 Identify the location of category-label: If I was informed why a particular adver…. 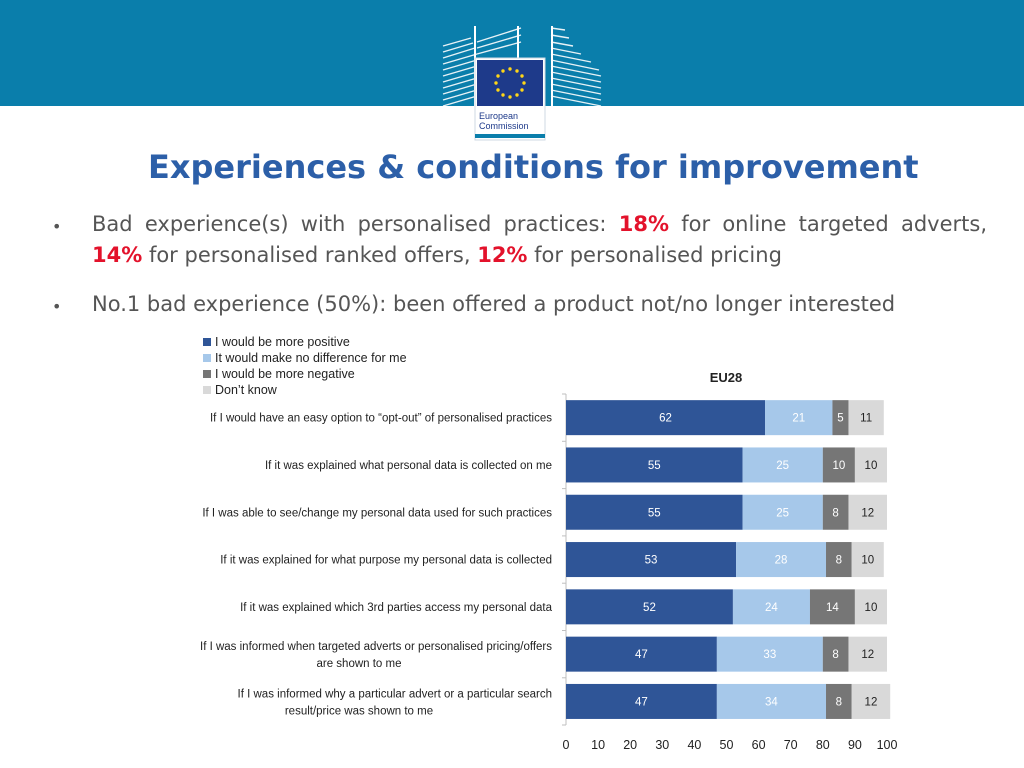
(395, 694).